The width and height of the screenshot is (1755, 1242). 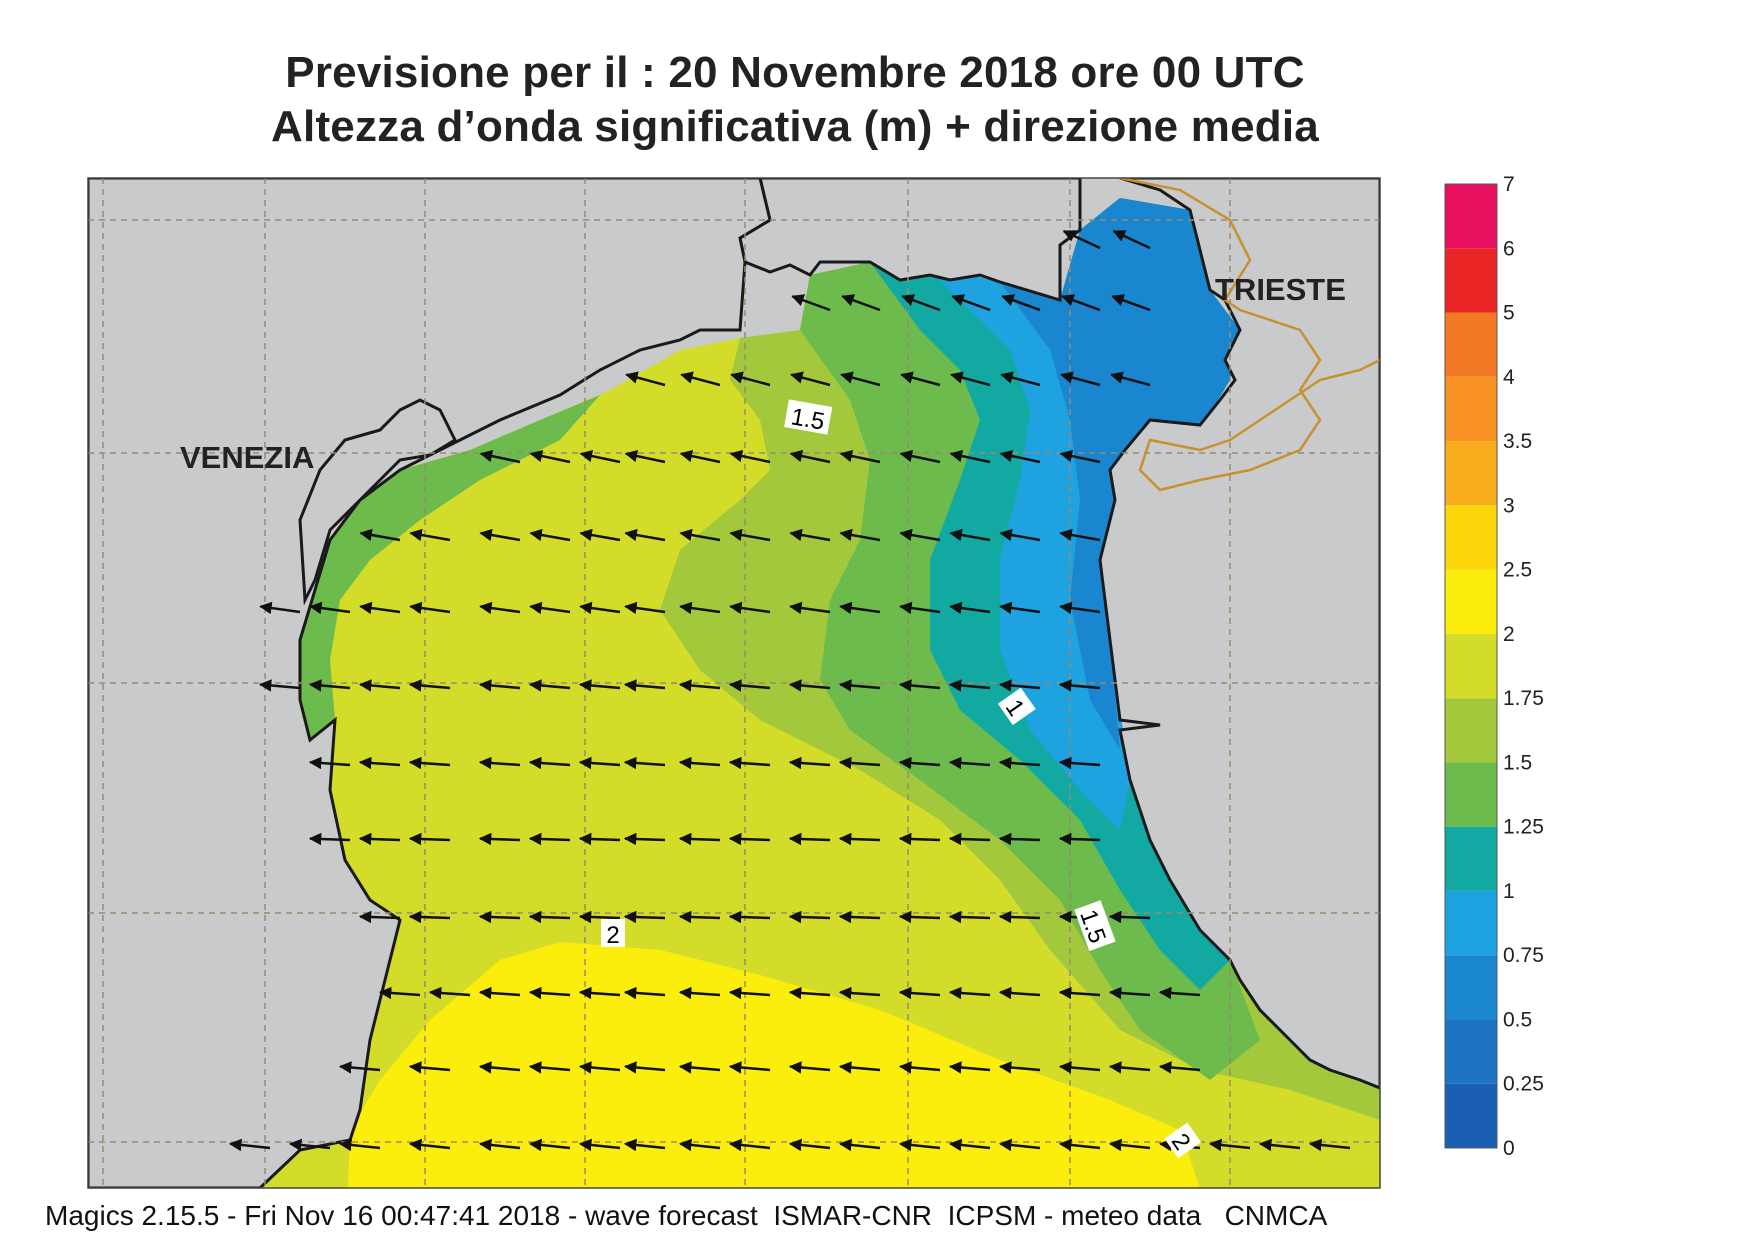 What do you see at coordinates (1509, 1148) in the screenshot?
I see `colorbar-tick-label: 0` at bounding box center [1509, 1148].